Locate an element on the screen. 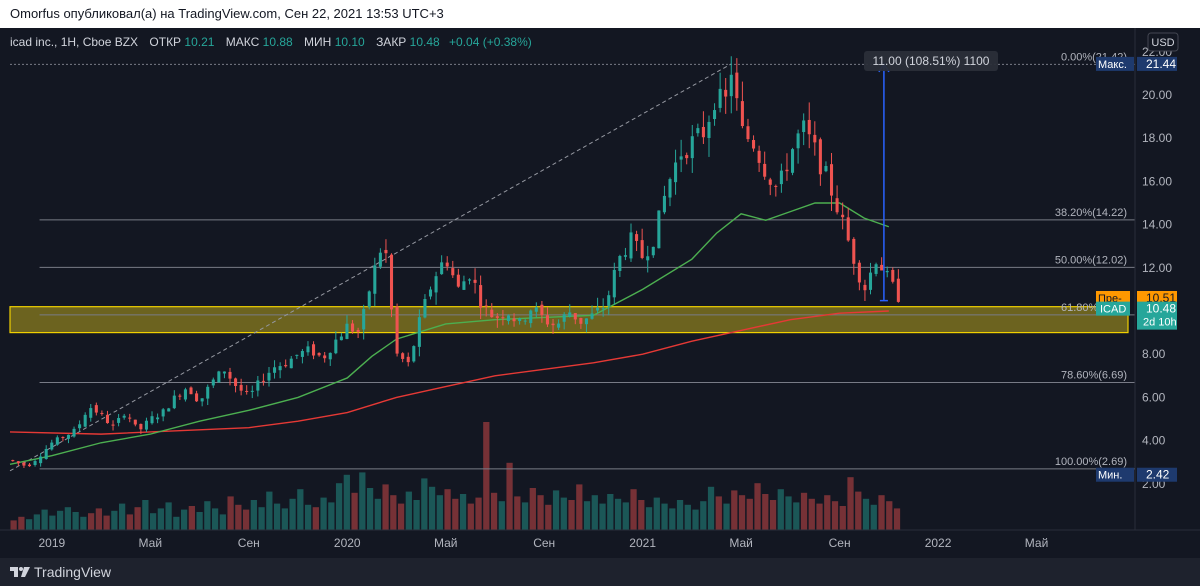 This screenshot has width=1200, height=586. price-tick-label: 18.00 is located at coordinates (1157, 138).